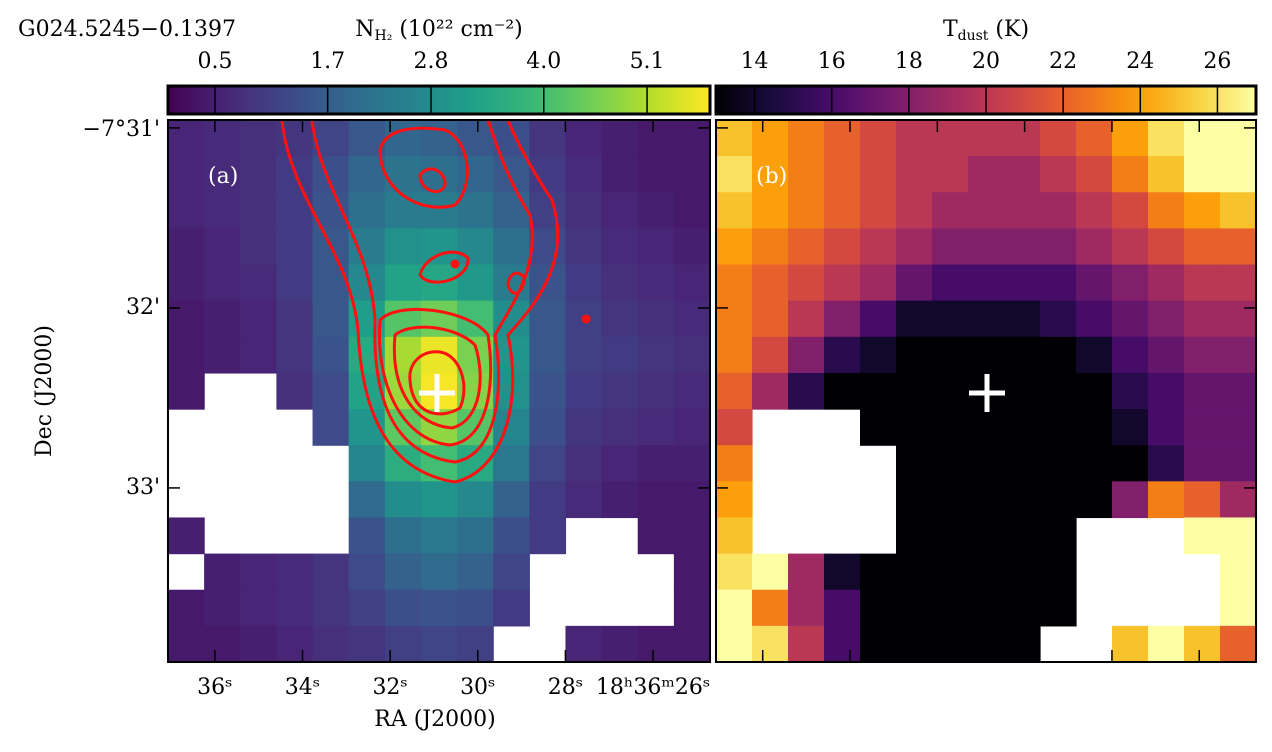 Image resolution: width=1272 pixels, height=752 pixels. Describe the element at coordinates (909, 61) in the screenshot. I see `colorbar-tick-label: 18` at that location.